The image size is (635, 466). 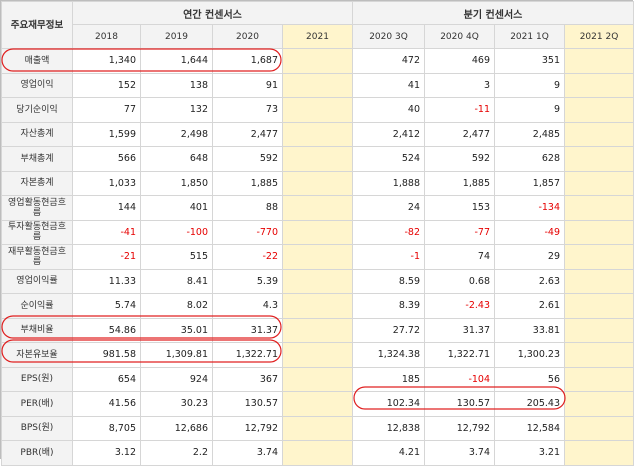 What do you see at coordinates (106, 159) in the screenshot?
I see `value-cell: 566` at bounding box center [106, 159].